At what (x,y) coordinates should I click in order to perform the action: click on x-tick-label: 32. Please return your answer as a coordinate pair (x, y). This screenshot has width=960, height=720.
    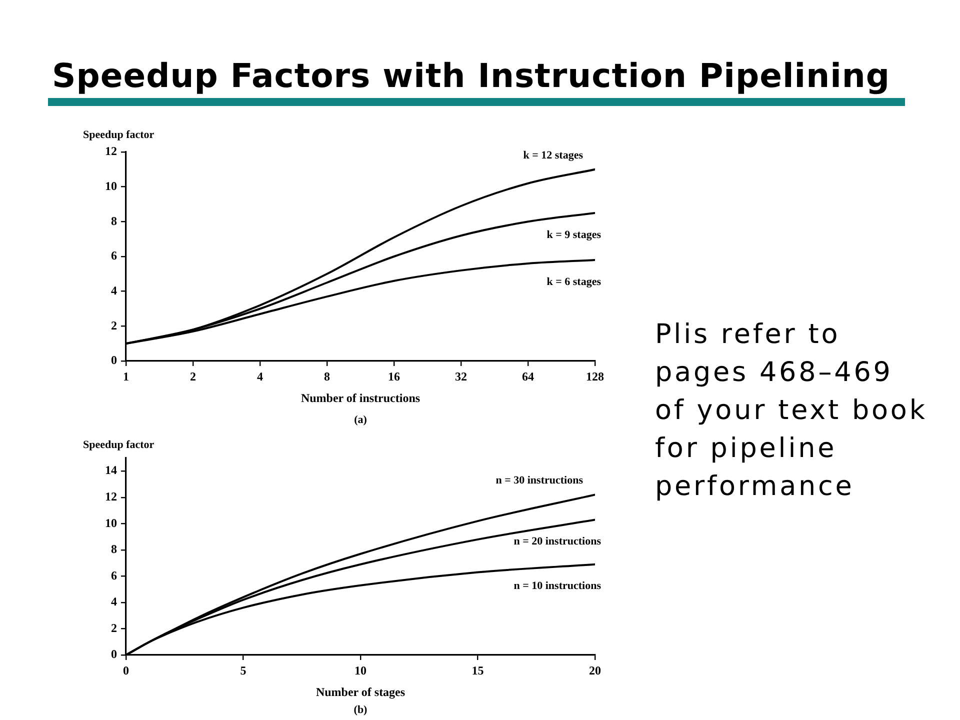
    Looking at the image, I should click on (461, 376).